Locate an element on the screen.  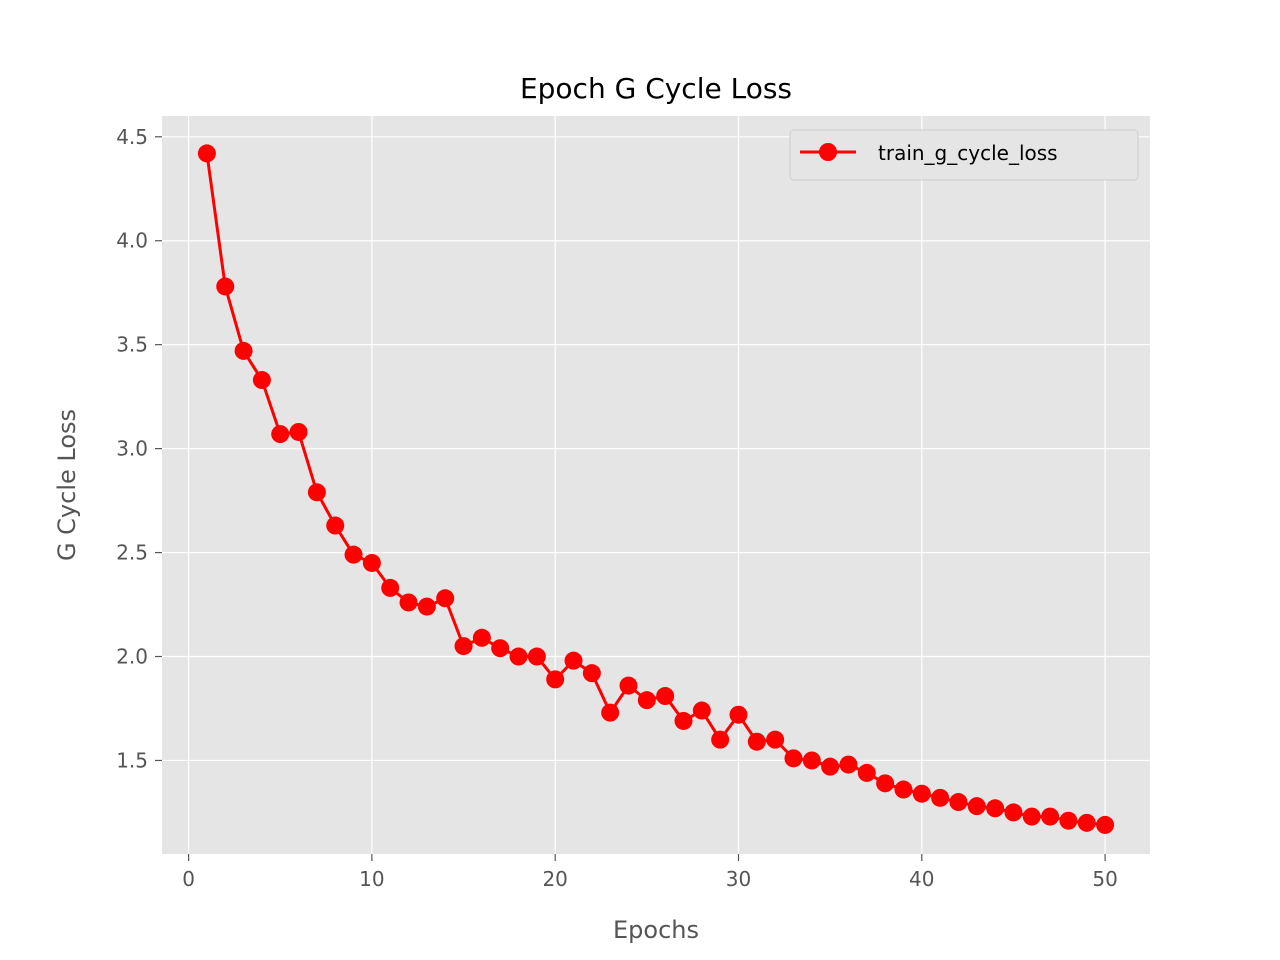
chart-title: Epoch G Cycle Loss is located at coordinates (656, 88).